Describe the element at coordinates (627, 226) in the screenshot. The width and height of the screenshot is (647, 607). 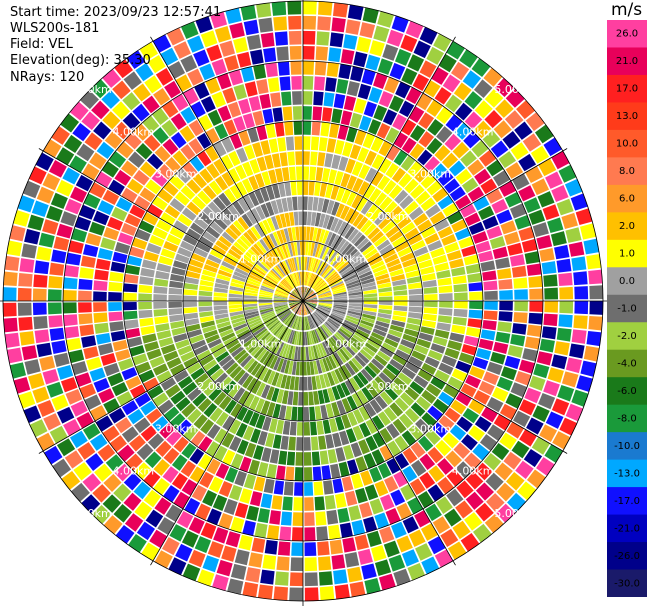
I see `colorbar-tick-label: 2.0` at that location.